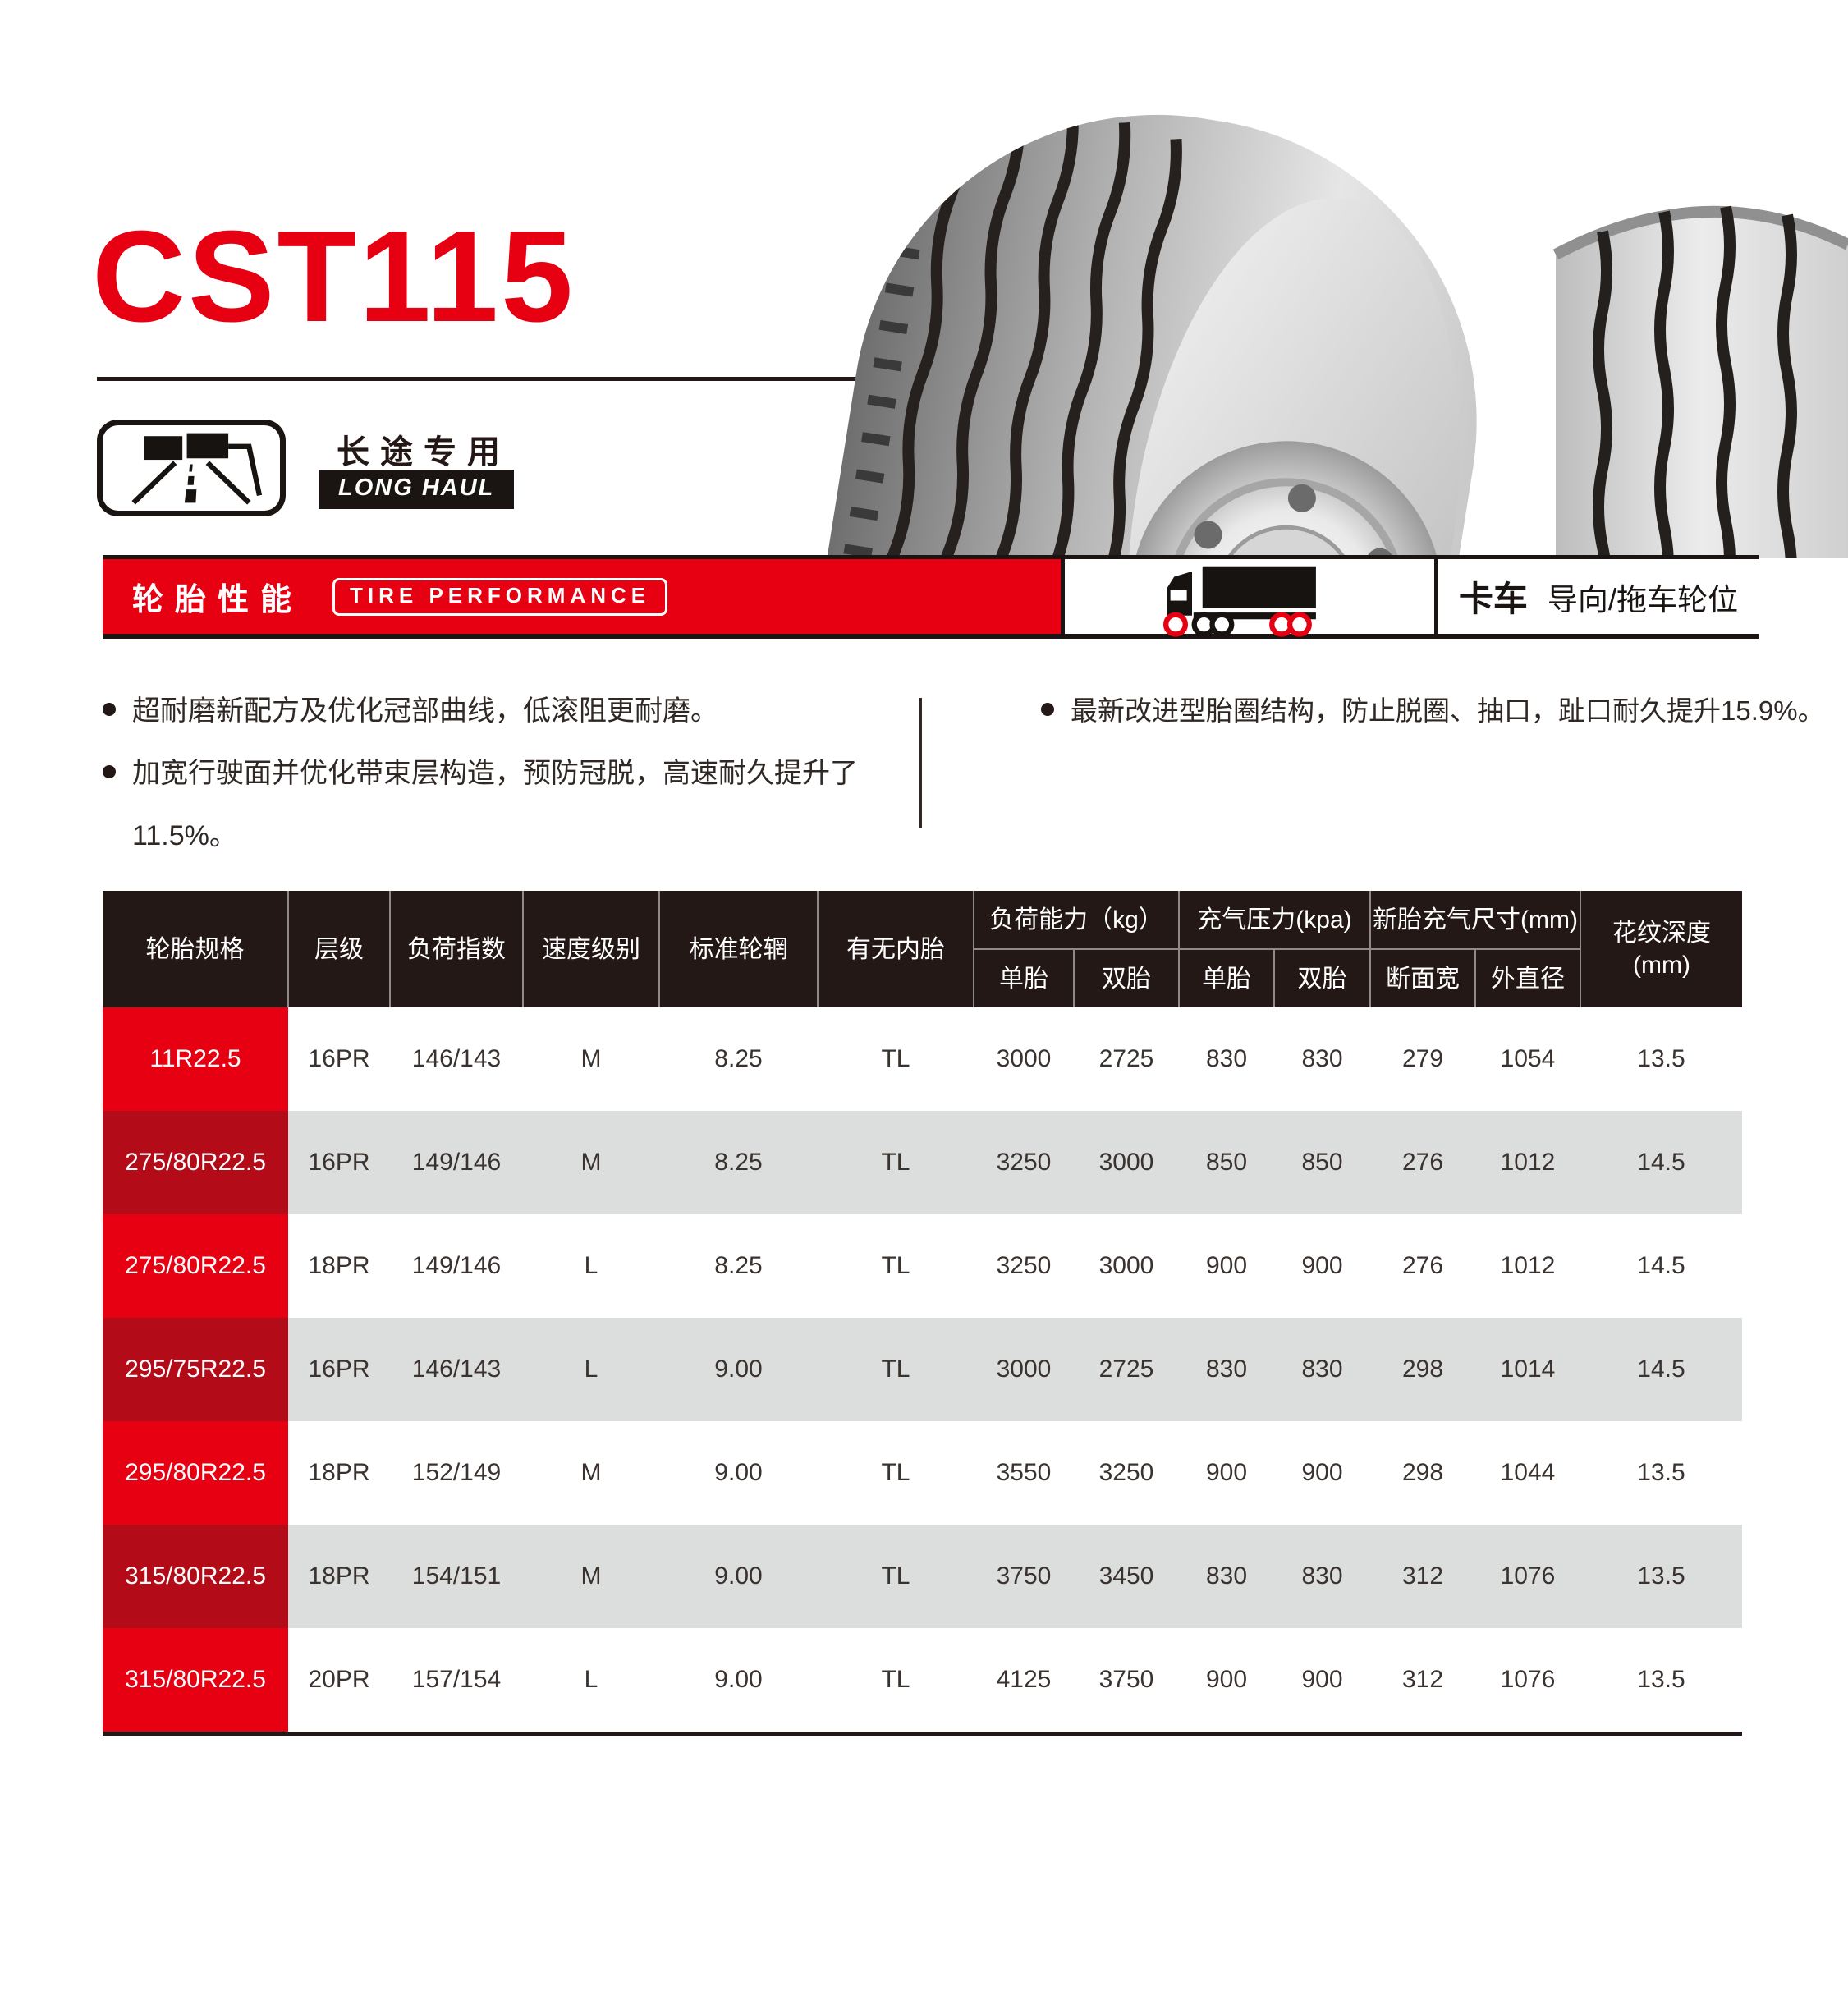  Describe the element at coordinates (1422, 1162) in the screenshot. I see `table-cell: 276` at that location.